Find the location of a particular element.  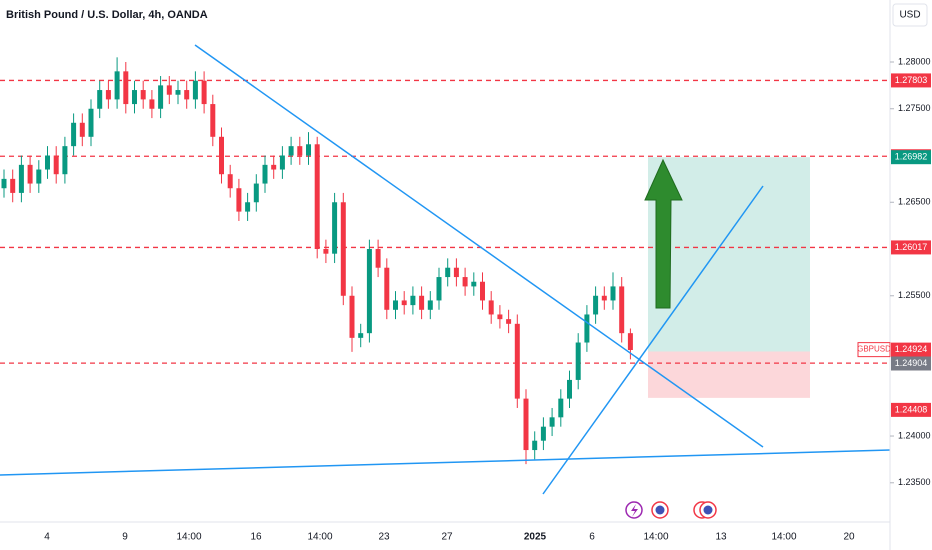

symbol-tag: GBPUSD is located at coordinates (874, 349).